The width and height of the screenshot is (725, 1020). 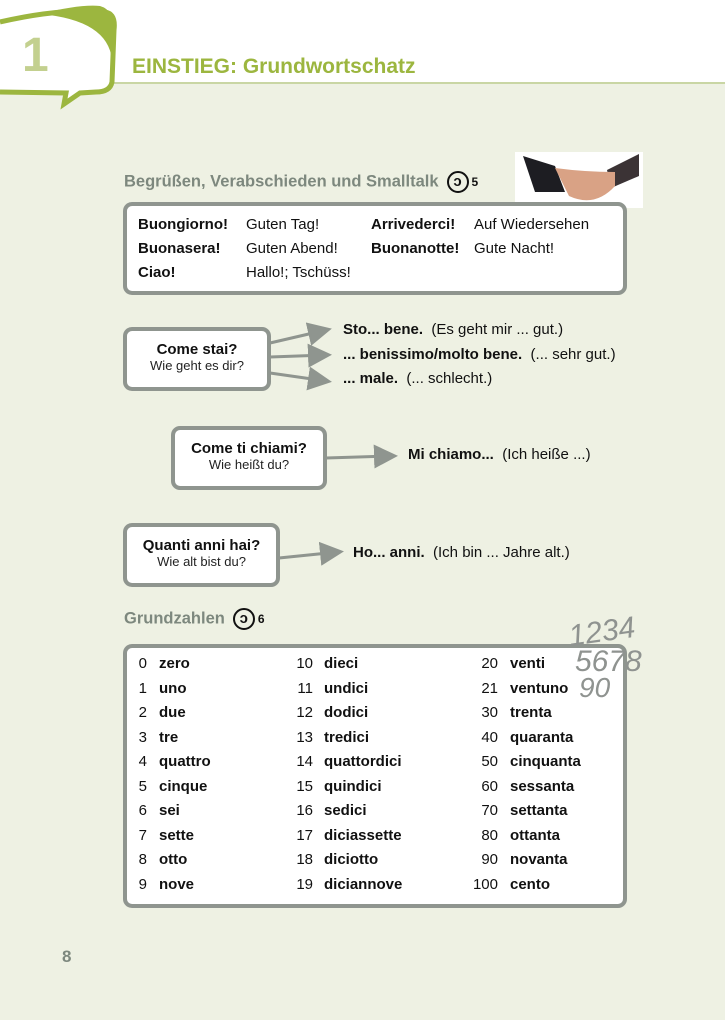 I want to click on number-digit: 16, so click(x=304, y=810).